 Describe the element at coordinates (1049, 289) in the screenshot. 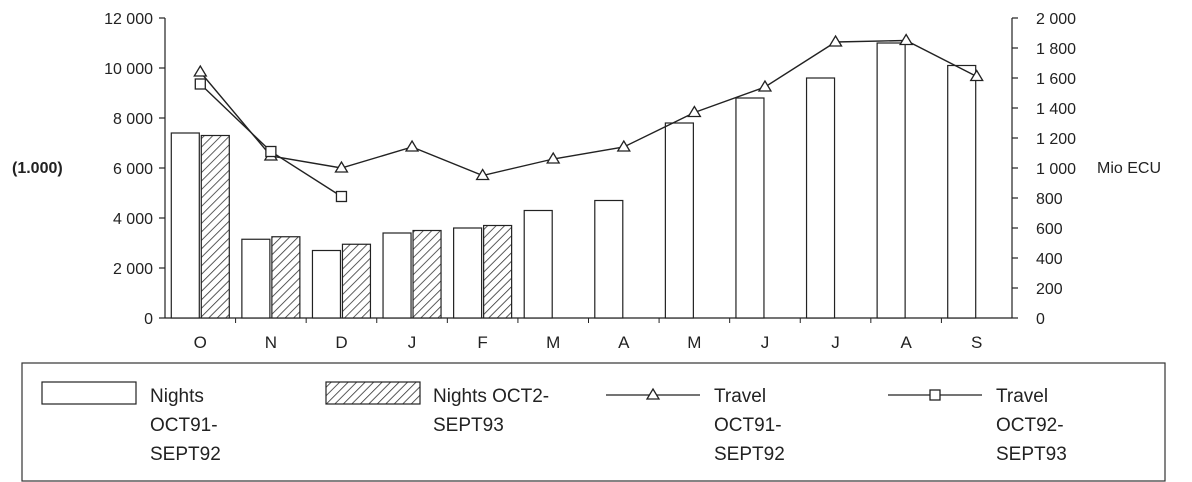

I see `right-tick-label: 200` at that location.